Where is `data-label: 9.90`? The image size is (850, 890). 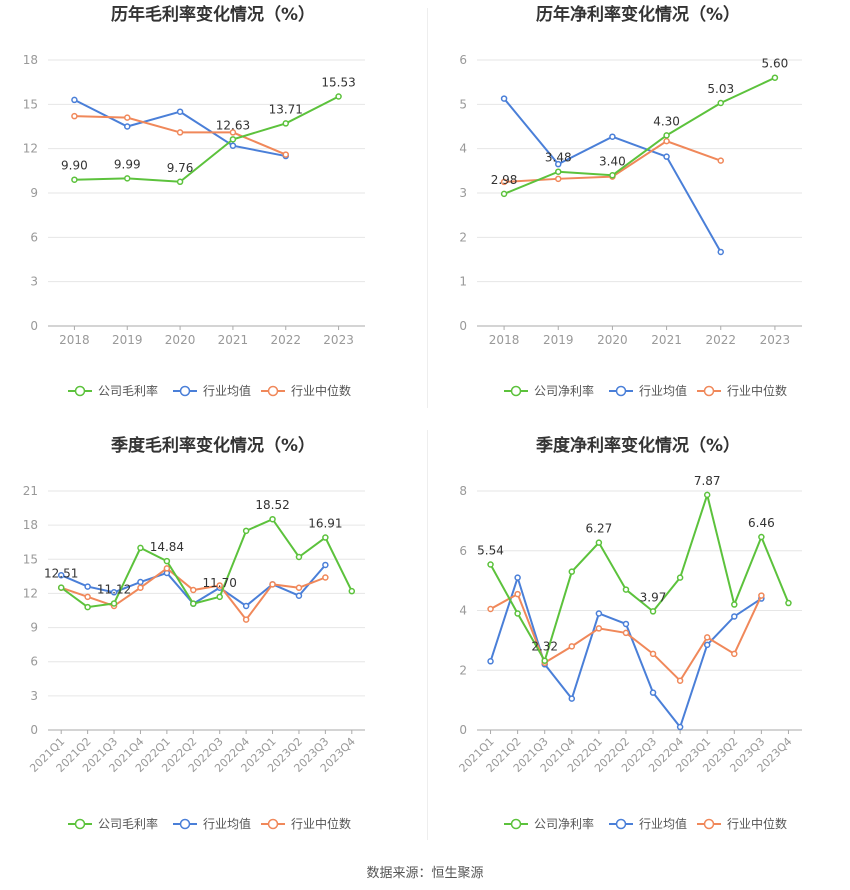
data-label: 9.90 is located at coordinates (74, 166).